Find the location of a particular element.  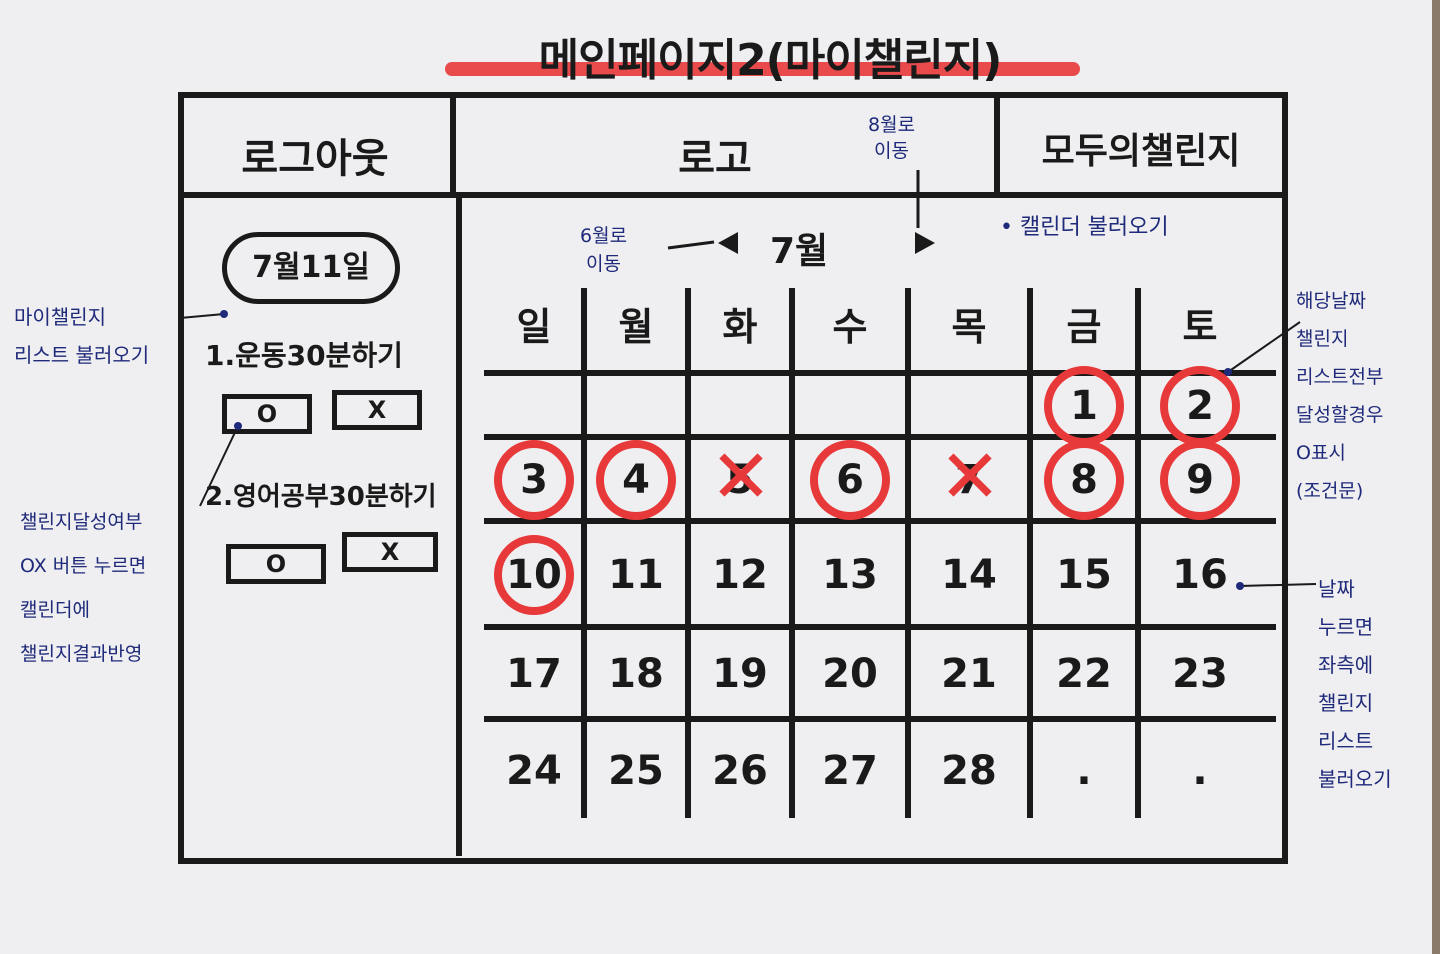

calendar-day: 16 is located at coordinates (1200, 575).